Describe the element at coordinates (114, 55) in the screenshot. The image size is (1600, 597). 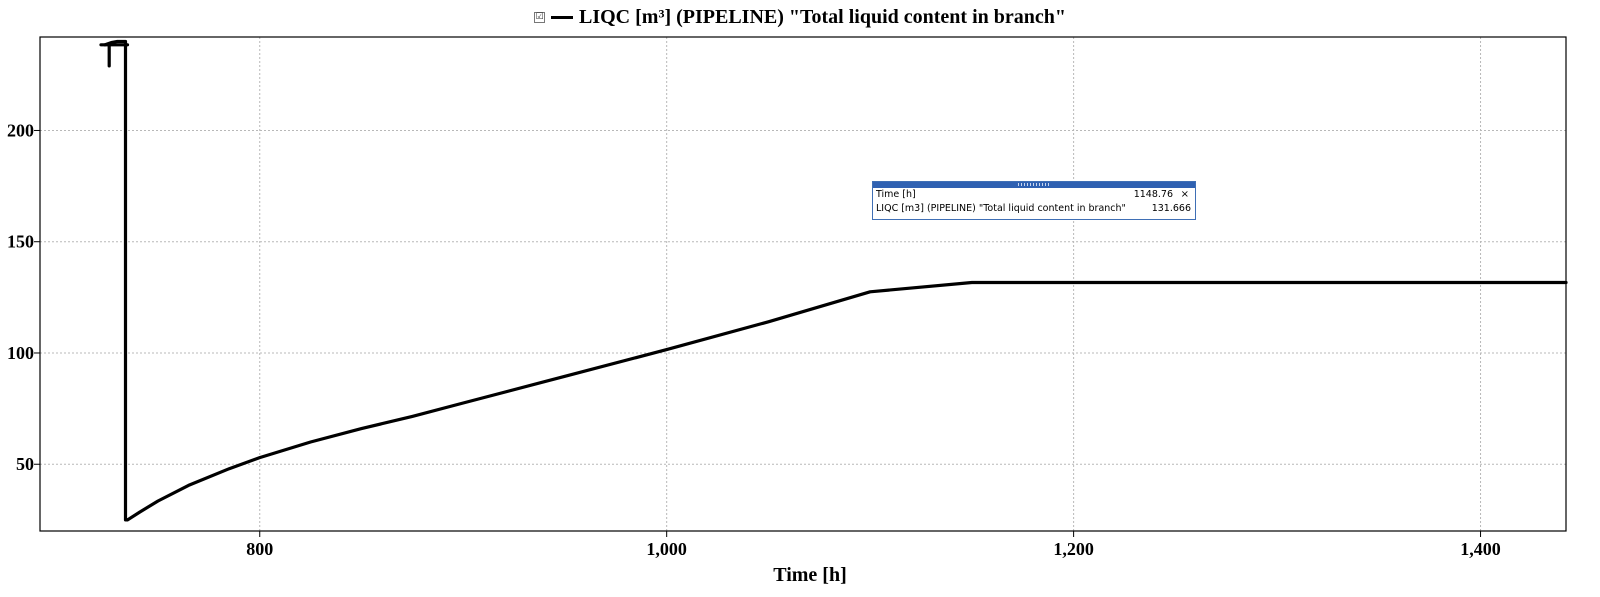
I see `annotation-marks` at that location.